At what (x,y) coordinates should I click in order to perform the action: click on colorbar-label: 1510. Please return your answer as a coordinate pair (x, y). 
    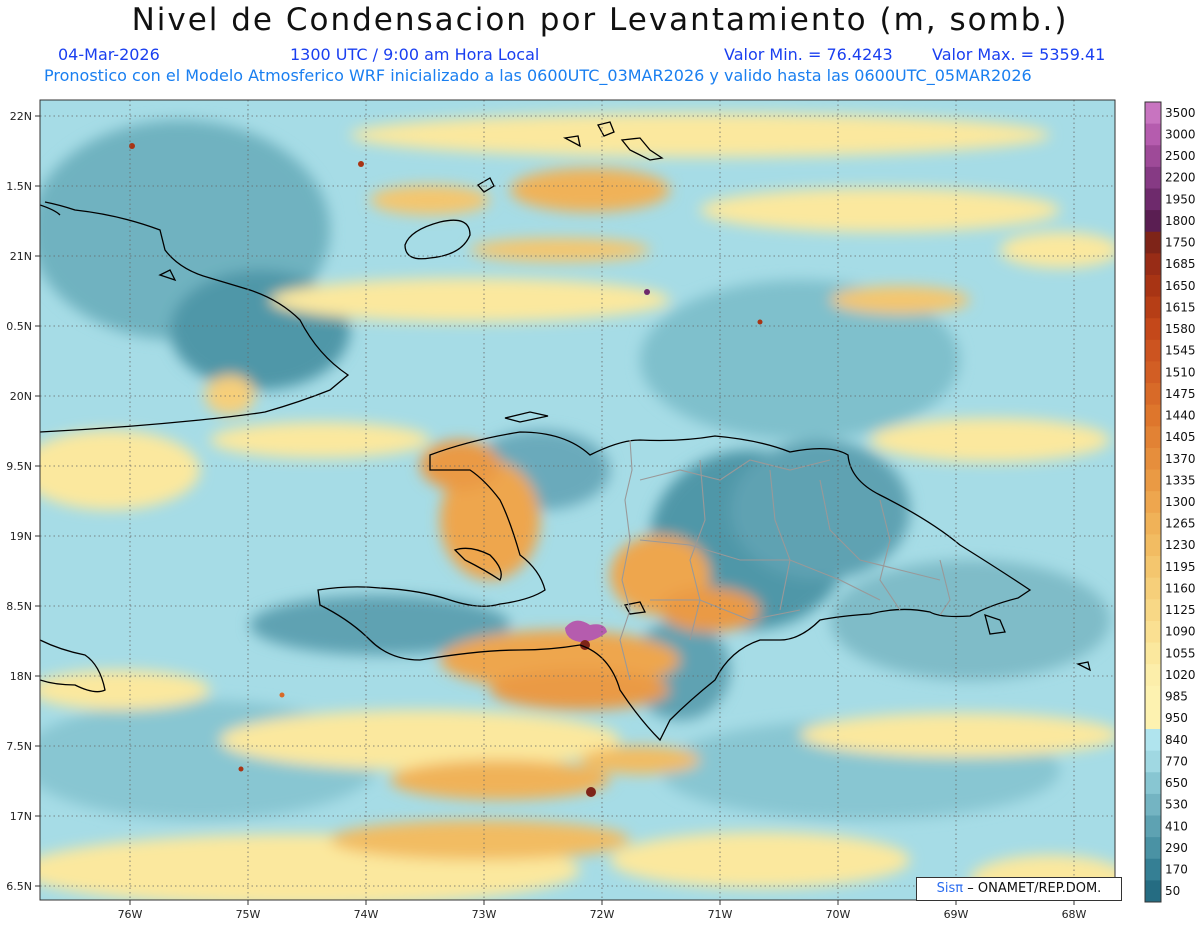
    Looking at the image, I should click on (1180, 372).